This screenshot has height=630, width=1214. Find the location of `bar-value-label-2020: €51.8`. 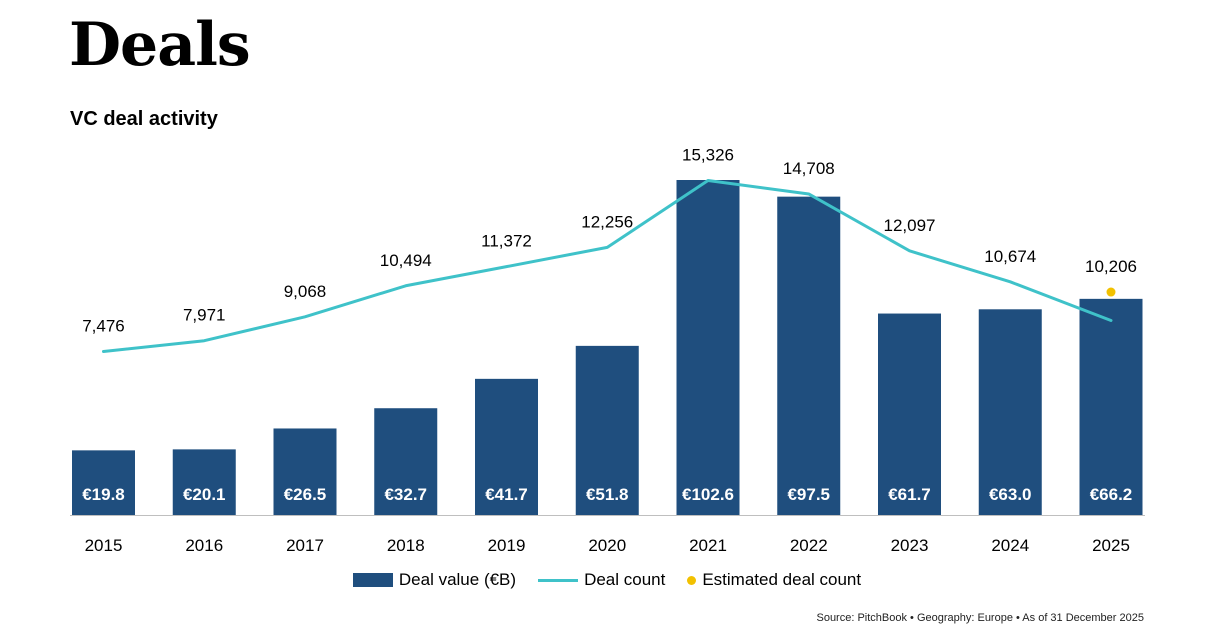

bar-value-label-2020: €51.8 is located at coordinates (607, 494).